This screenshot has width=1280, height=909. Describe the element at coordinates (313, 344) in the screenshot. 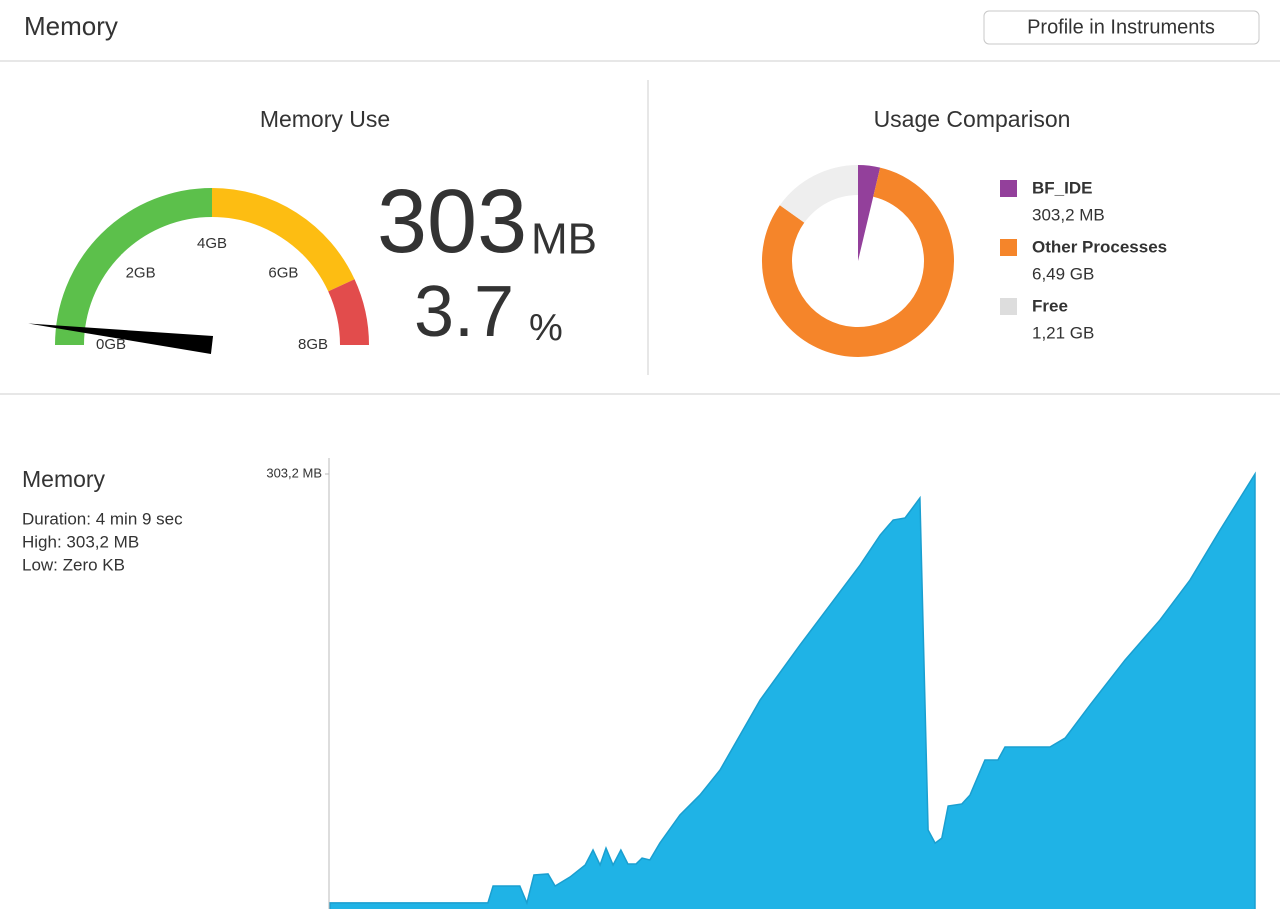

I see `gauge-tick-label: 8GB` at that location.